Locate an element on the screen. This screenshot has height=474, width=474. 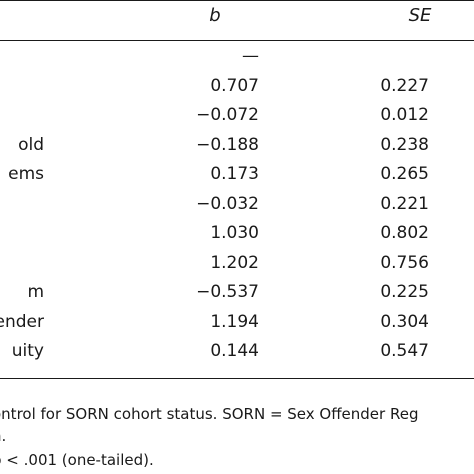
table-row: ffender 1.194 0.304 is located at coordinates (237, 323).